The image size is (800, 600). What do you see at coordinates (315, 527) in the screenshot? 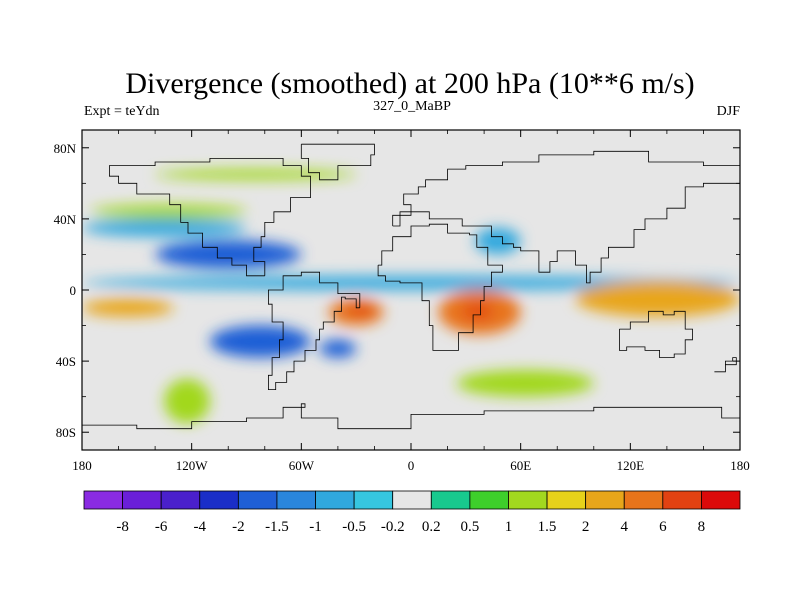
I see `colorbar-label: -1` at bounding box center [315, 527].